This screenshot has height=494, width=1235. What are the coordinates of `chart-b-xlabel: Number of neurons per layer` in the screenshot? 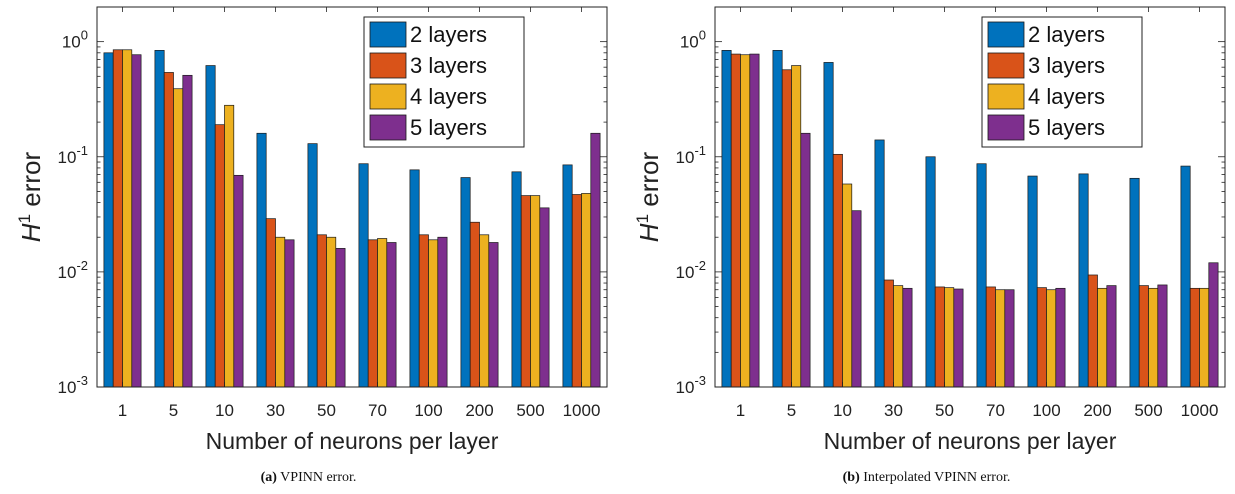 It's located at (970, 441).